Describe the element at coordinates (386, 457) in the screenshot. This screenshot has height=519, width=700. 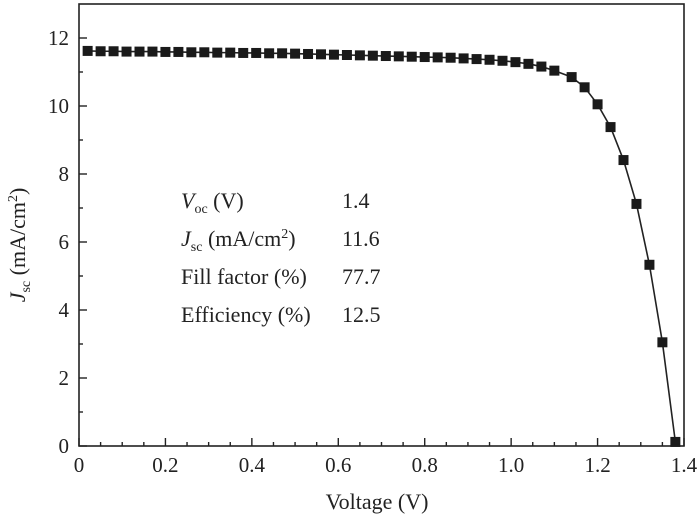
I see `x-axis: 0 0.2 0.4 0.6 0.8 1.0 1.2 1.4` at that location.